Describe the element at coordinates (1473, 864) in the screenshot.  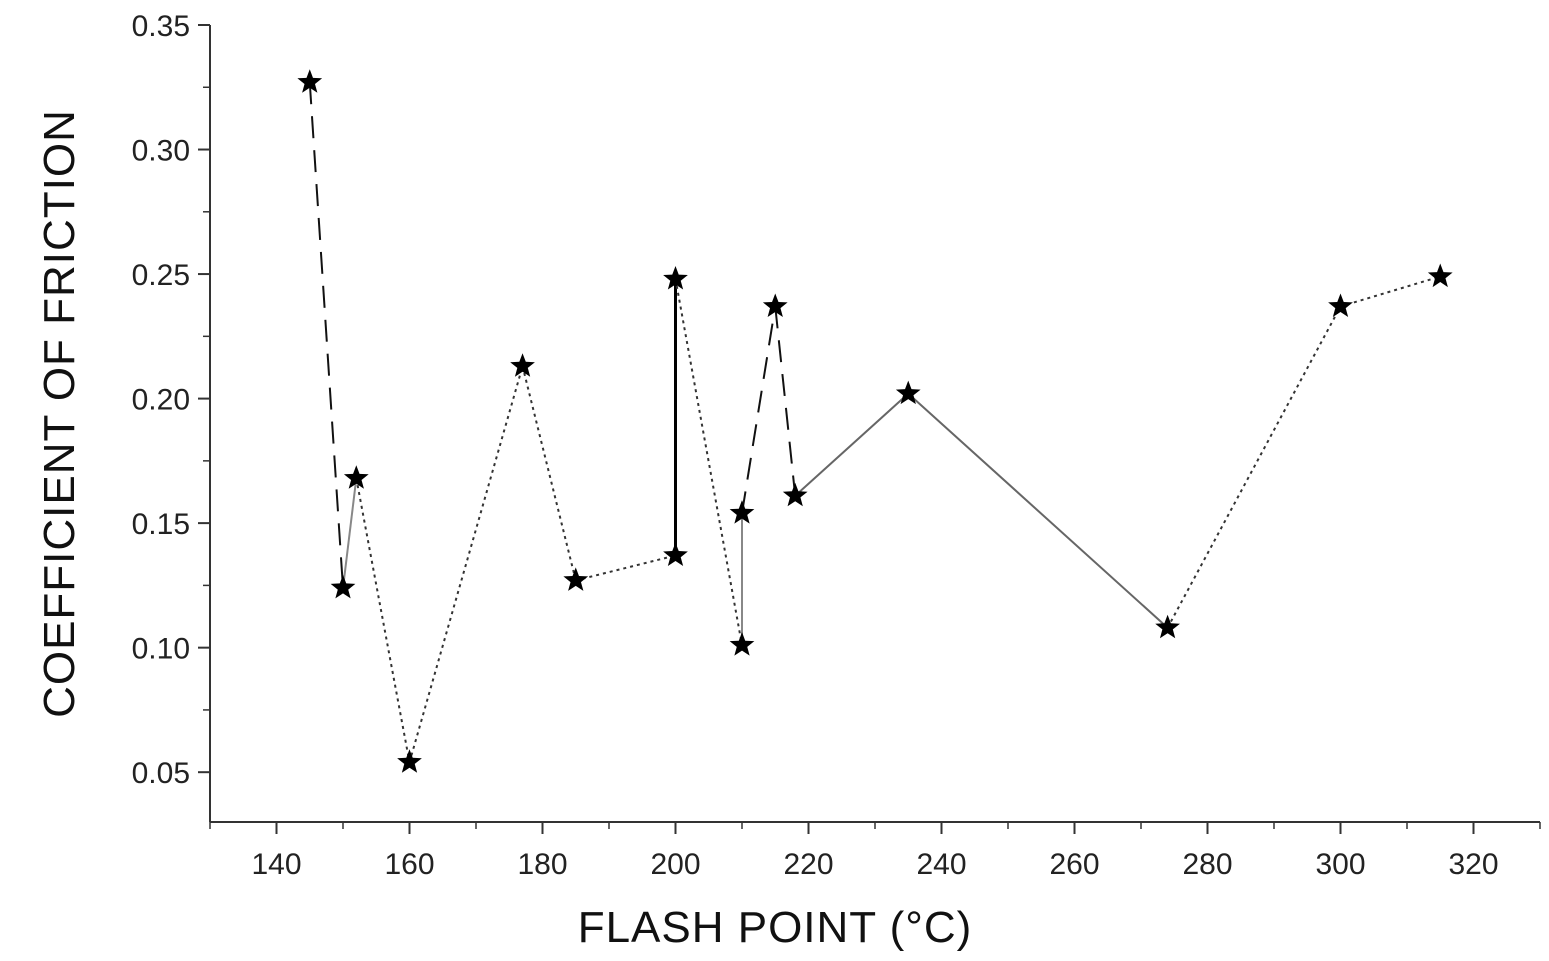
I see `x-tick-label: 320` at that location.